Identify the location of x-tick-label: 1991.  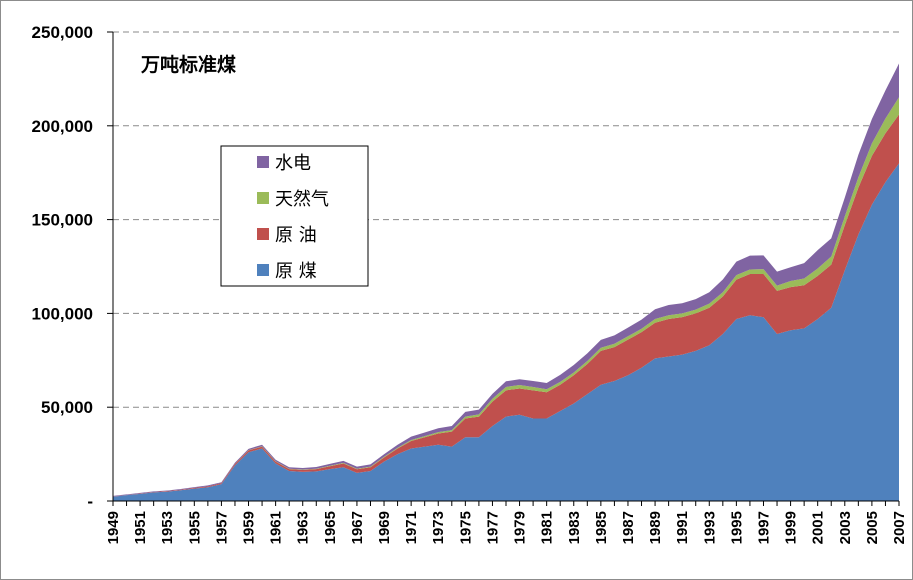
(682, 527).